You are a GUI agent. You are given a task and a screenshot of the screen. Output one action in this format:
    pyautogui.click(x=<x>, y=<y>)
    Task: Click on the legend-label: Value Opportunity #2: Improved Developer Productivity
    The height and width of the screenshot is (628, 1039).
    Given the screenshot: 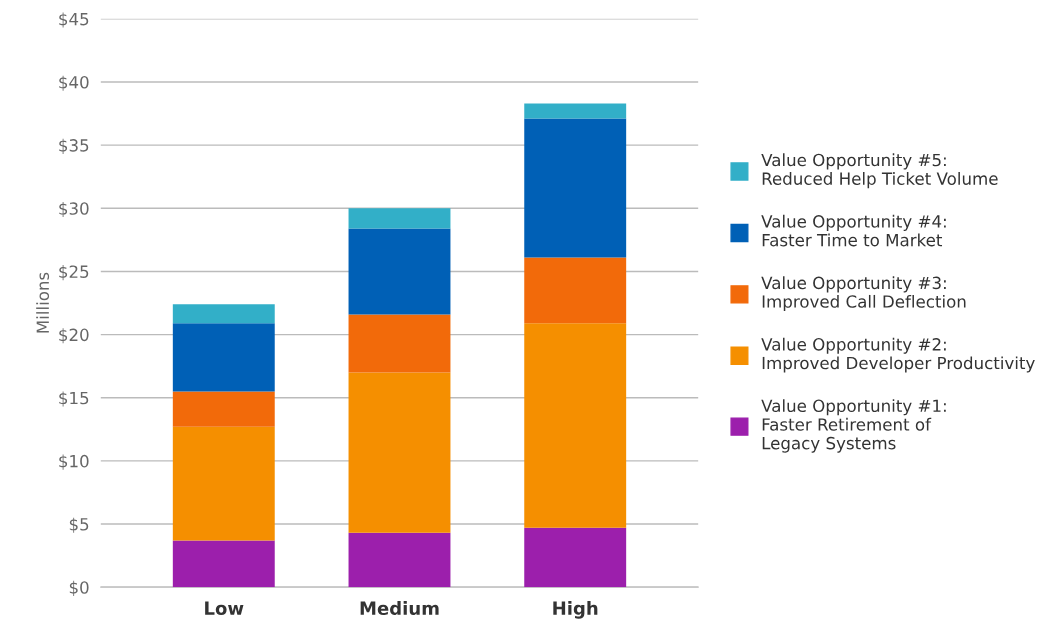 What is the action you would take?
    pyautogui.click(x=898, y=355)
    